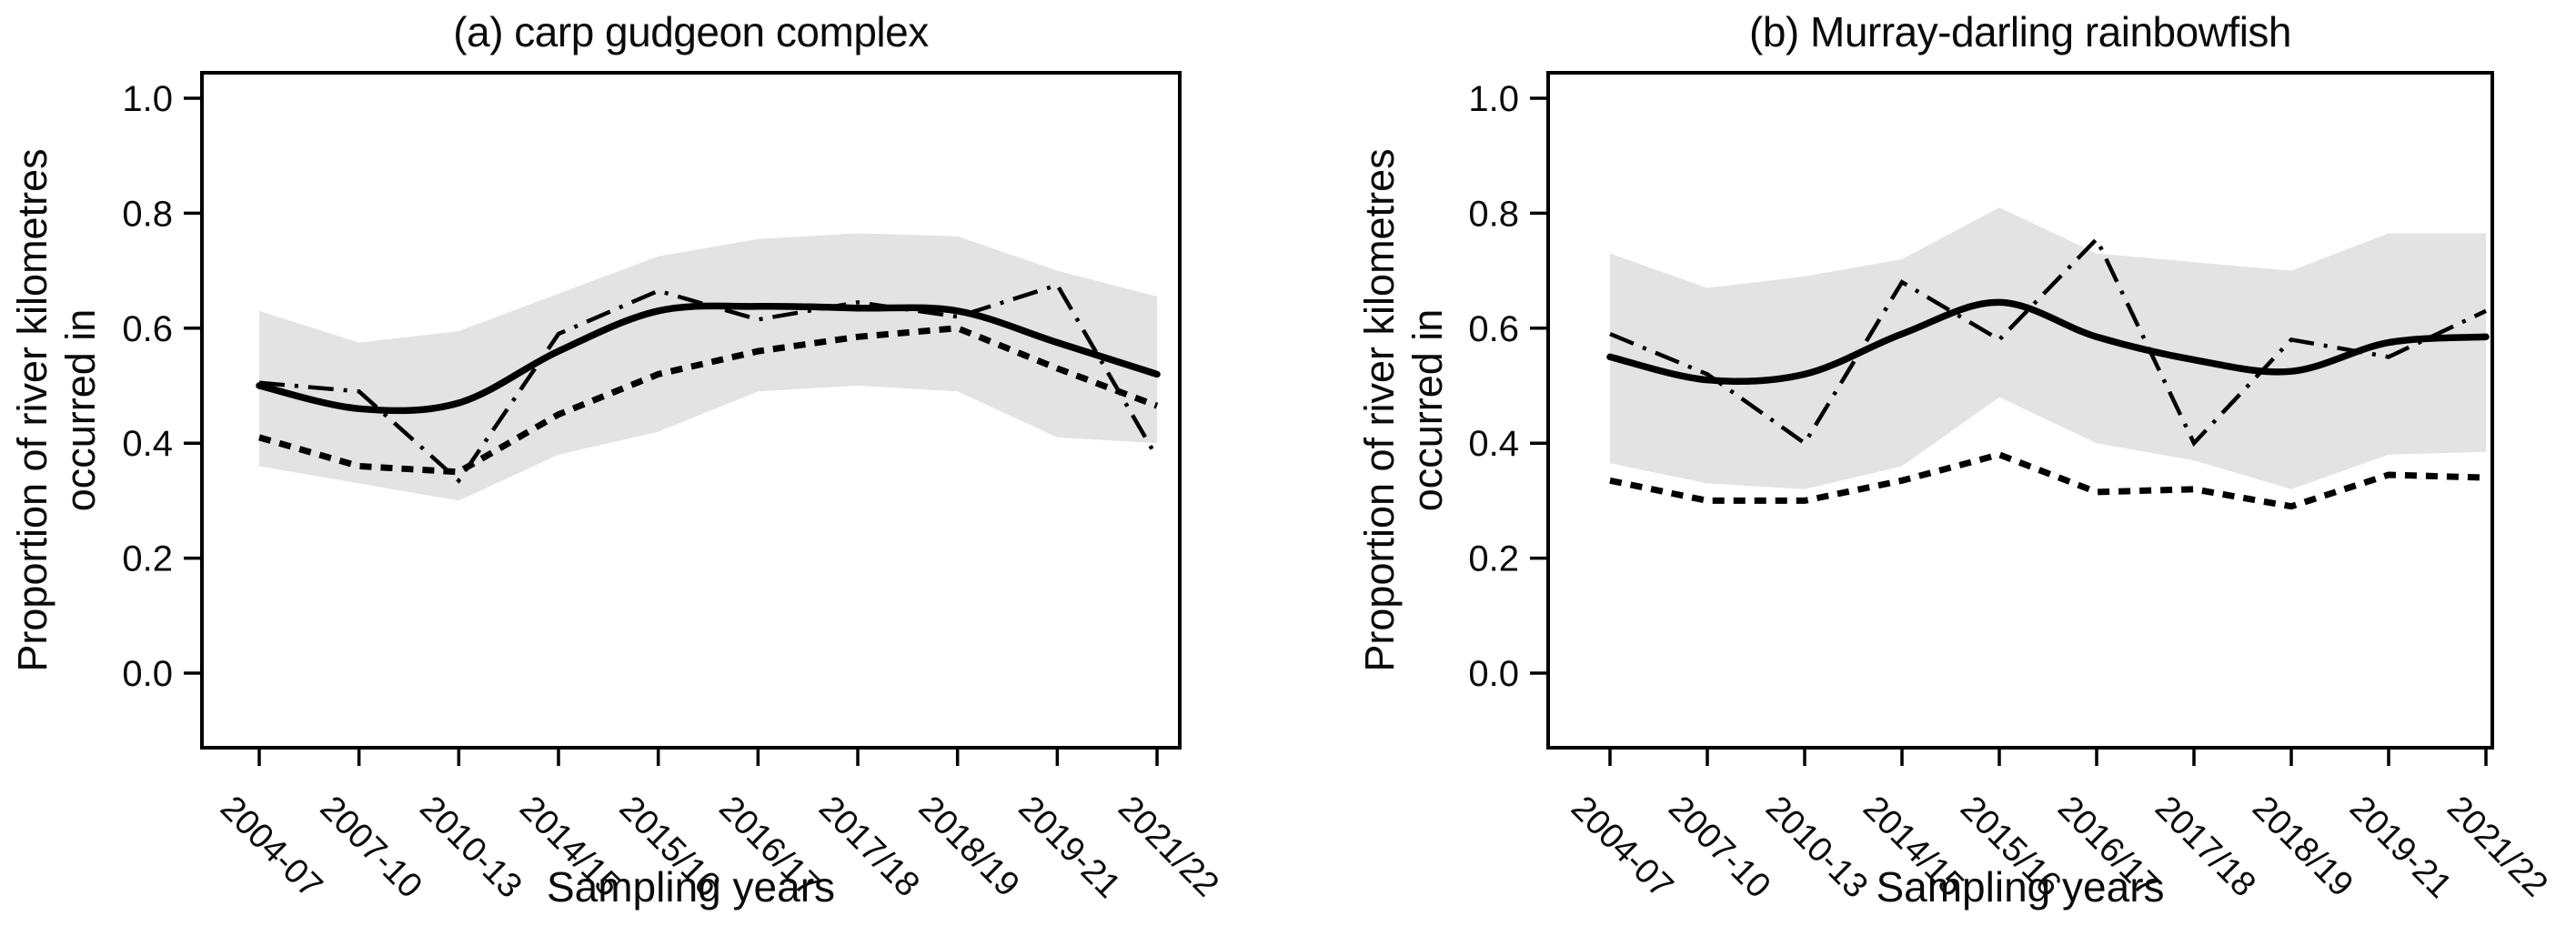  I want to click on x-tick-label: 2017/18, so click(2205, 846).